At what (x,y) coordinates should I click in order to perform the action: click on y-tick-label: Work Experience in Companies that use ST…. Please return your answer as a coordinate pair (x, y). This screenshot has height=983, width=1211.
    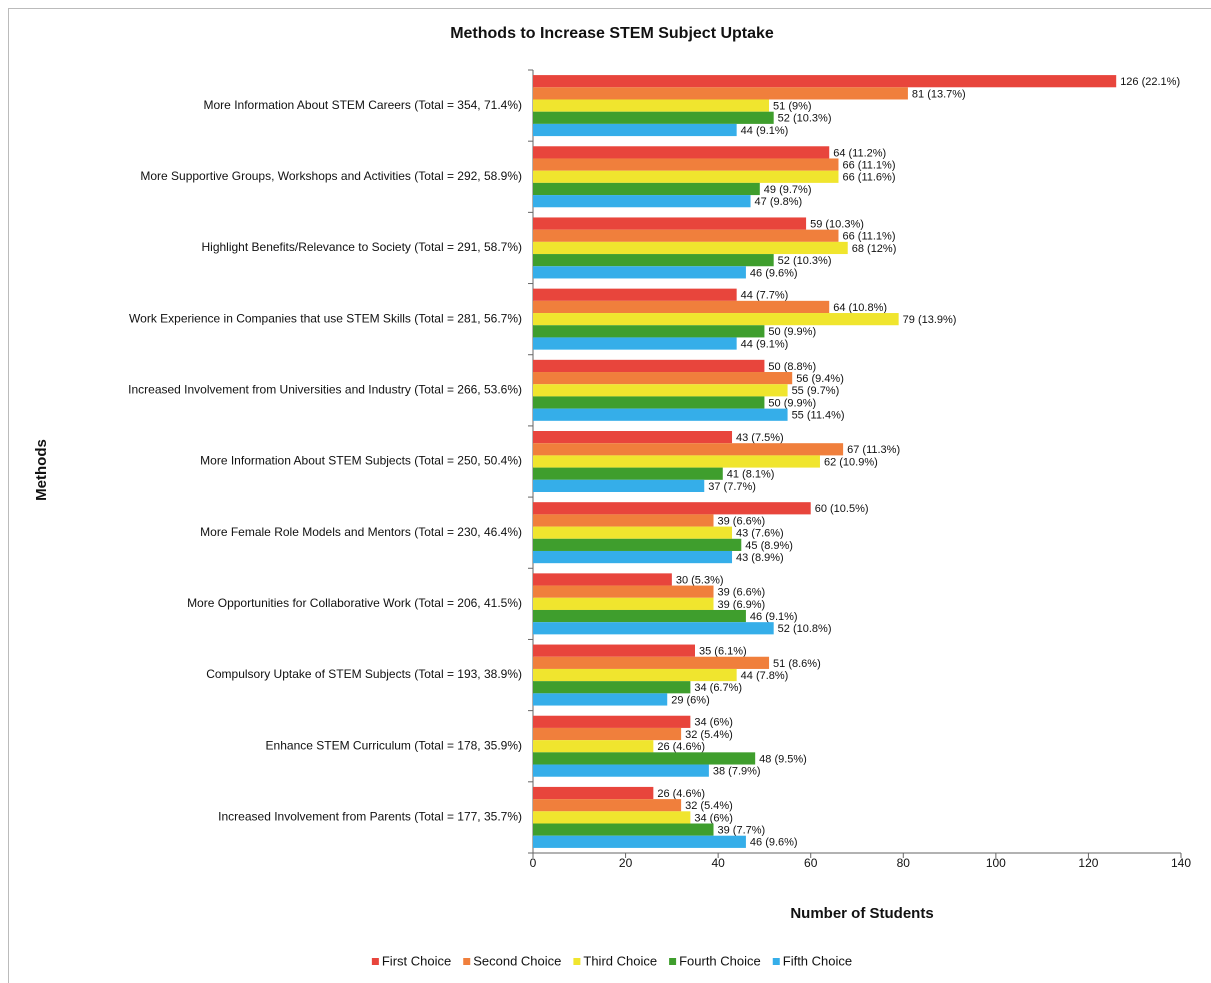
    Looking at the image, I should click on (325, 318).